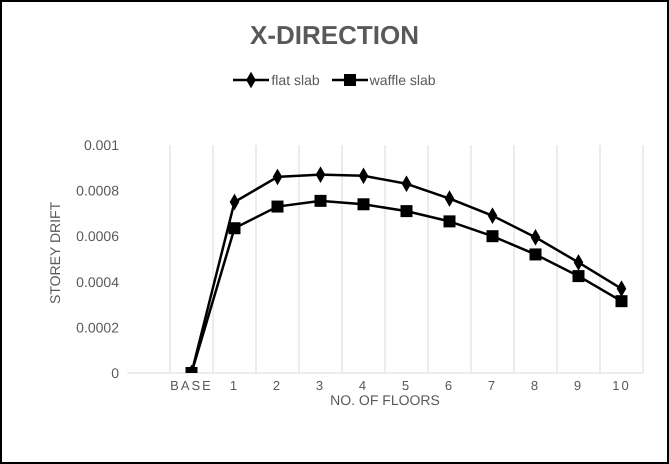  What do you see at coordinates (277, 386) in the screenshot?
I see `x-tick-label: 2` at bounding box center [277, 386].